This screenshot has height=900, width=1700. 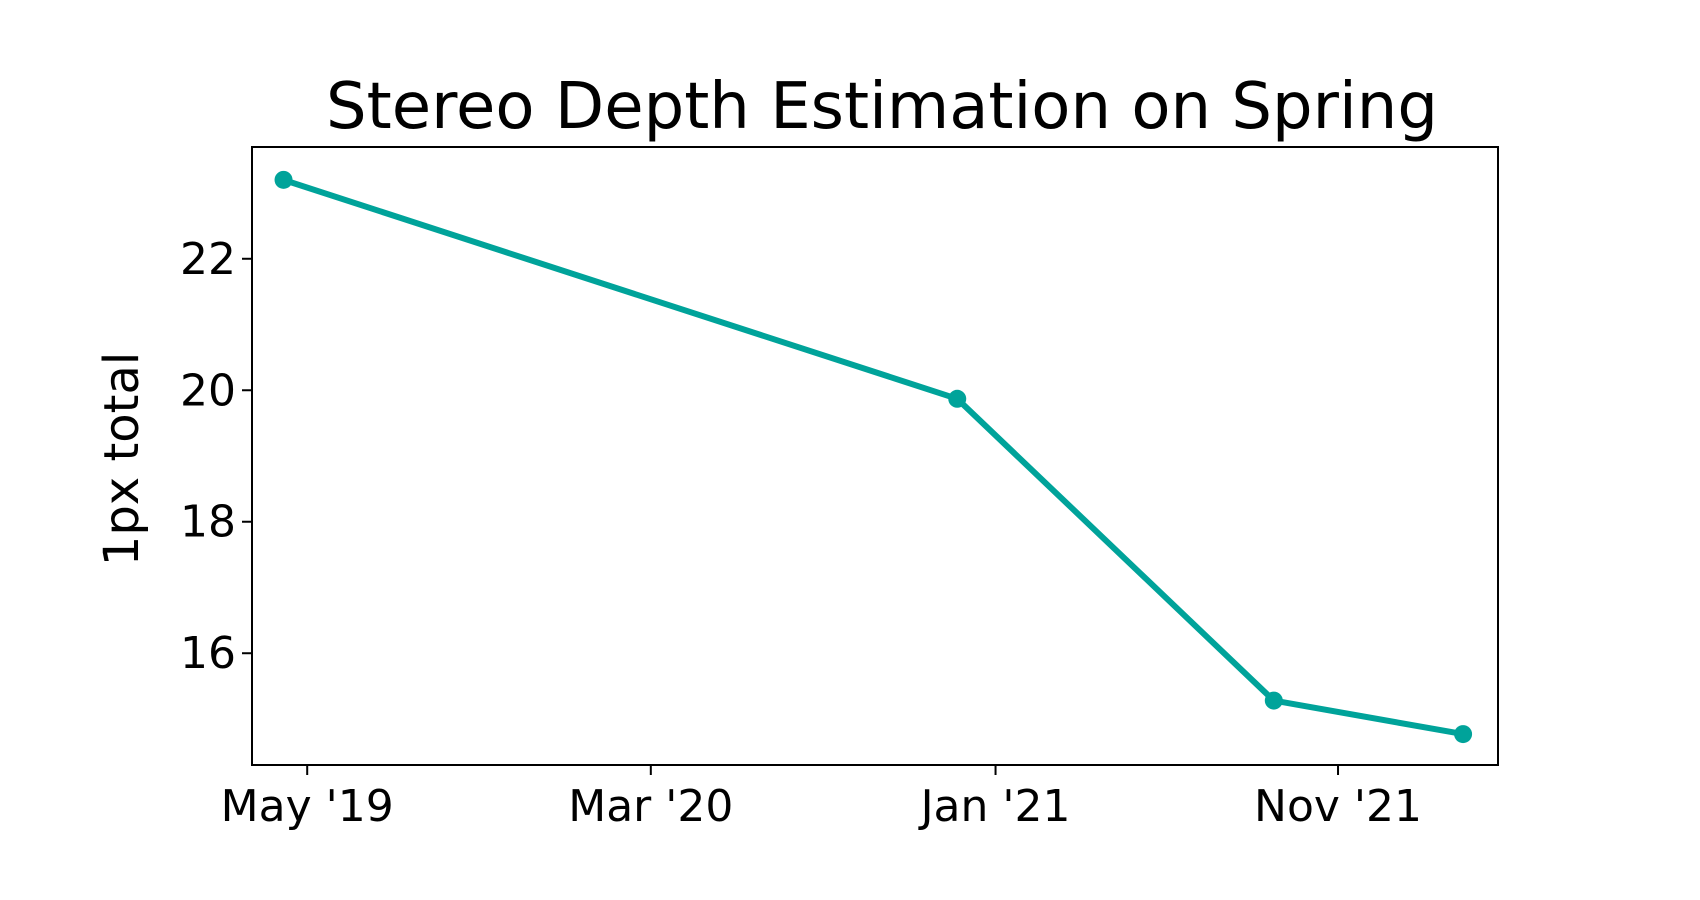 I want to click on chart-title: Stereo Depth Estimation on Spring, so click(x=882, y=107).